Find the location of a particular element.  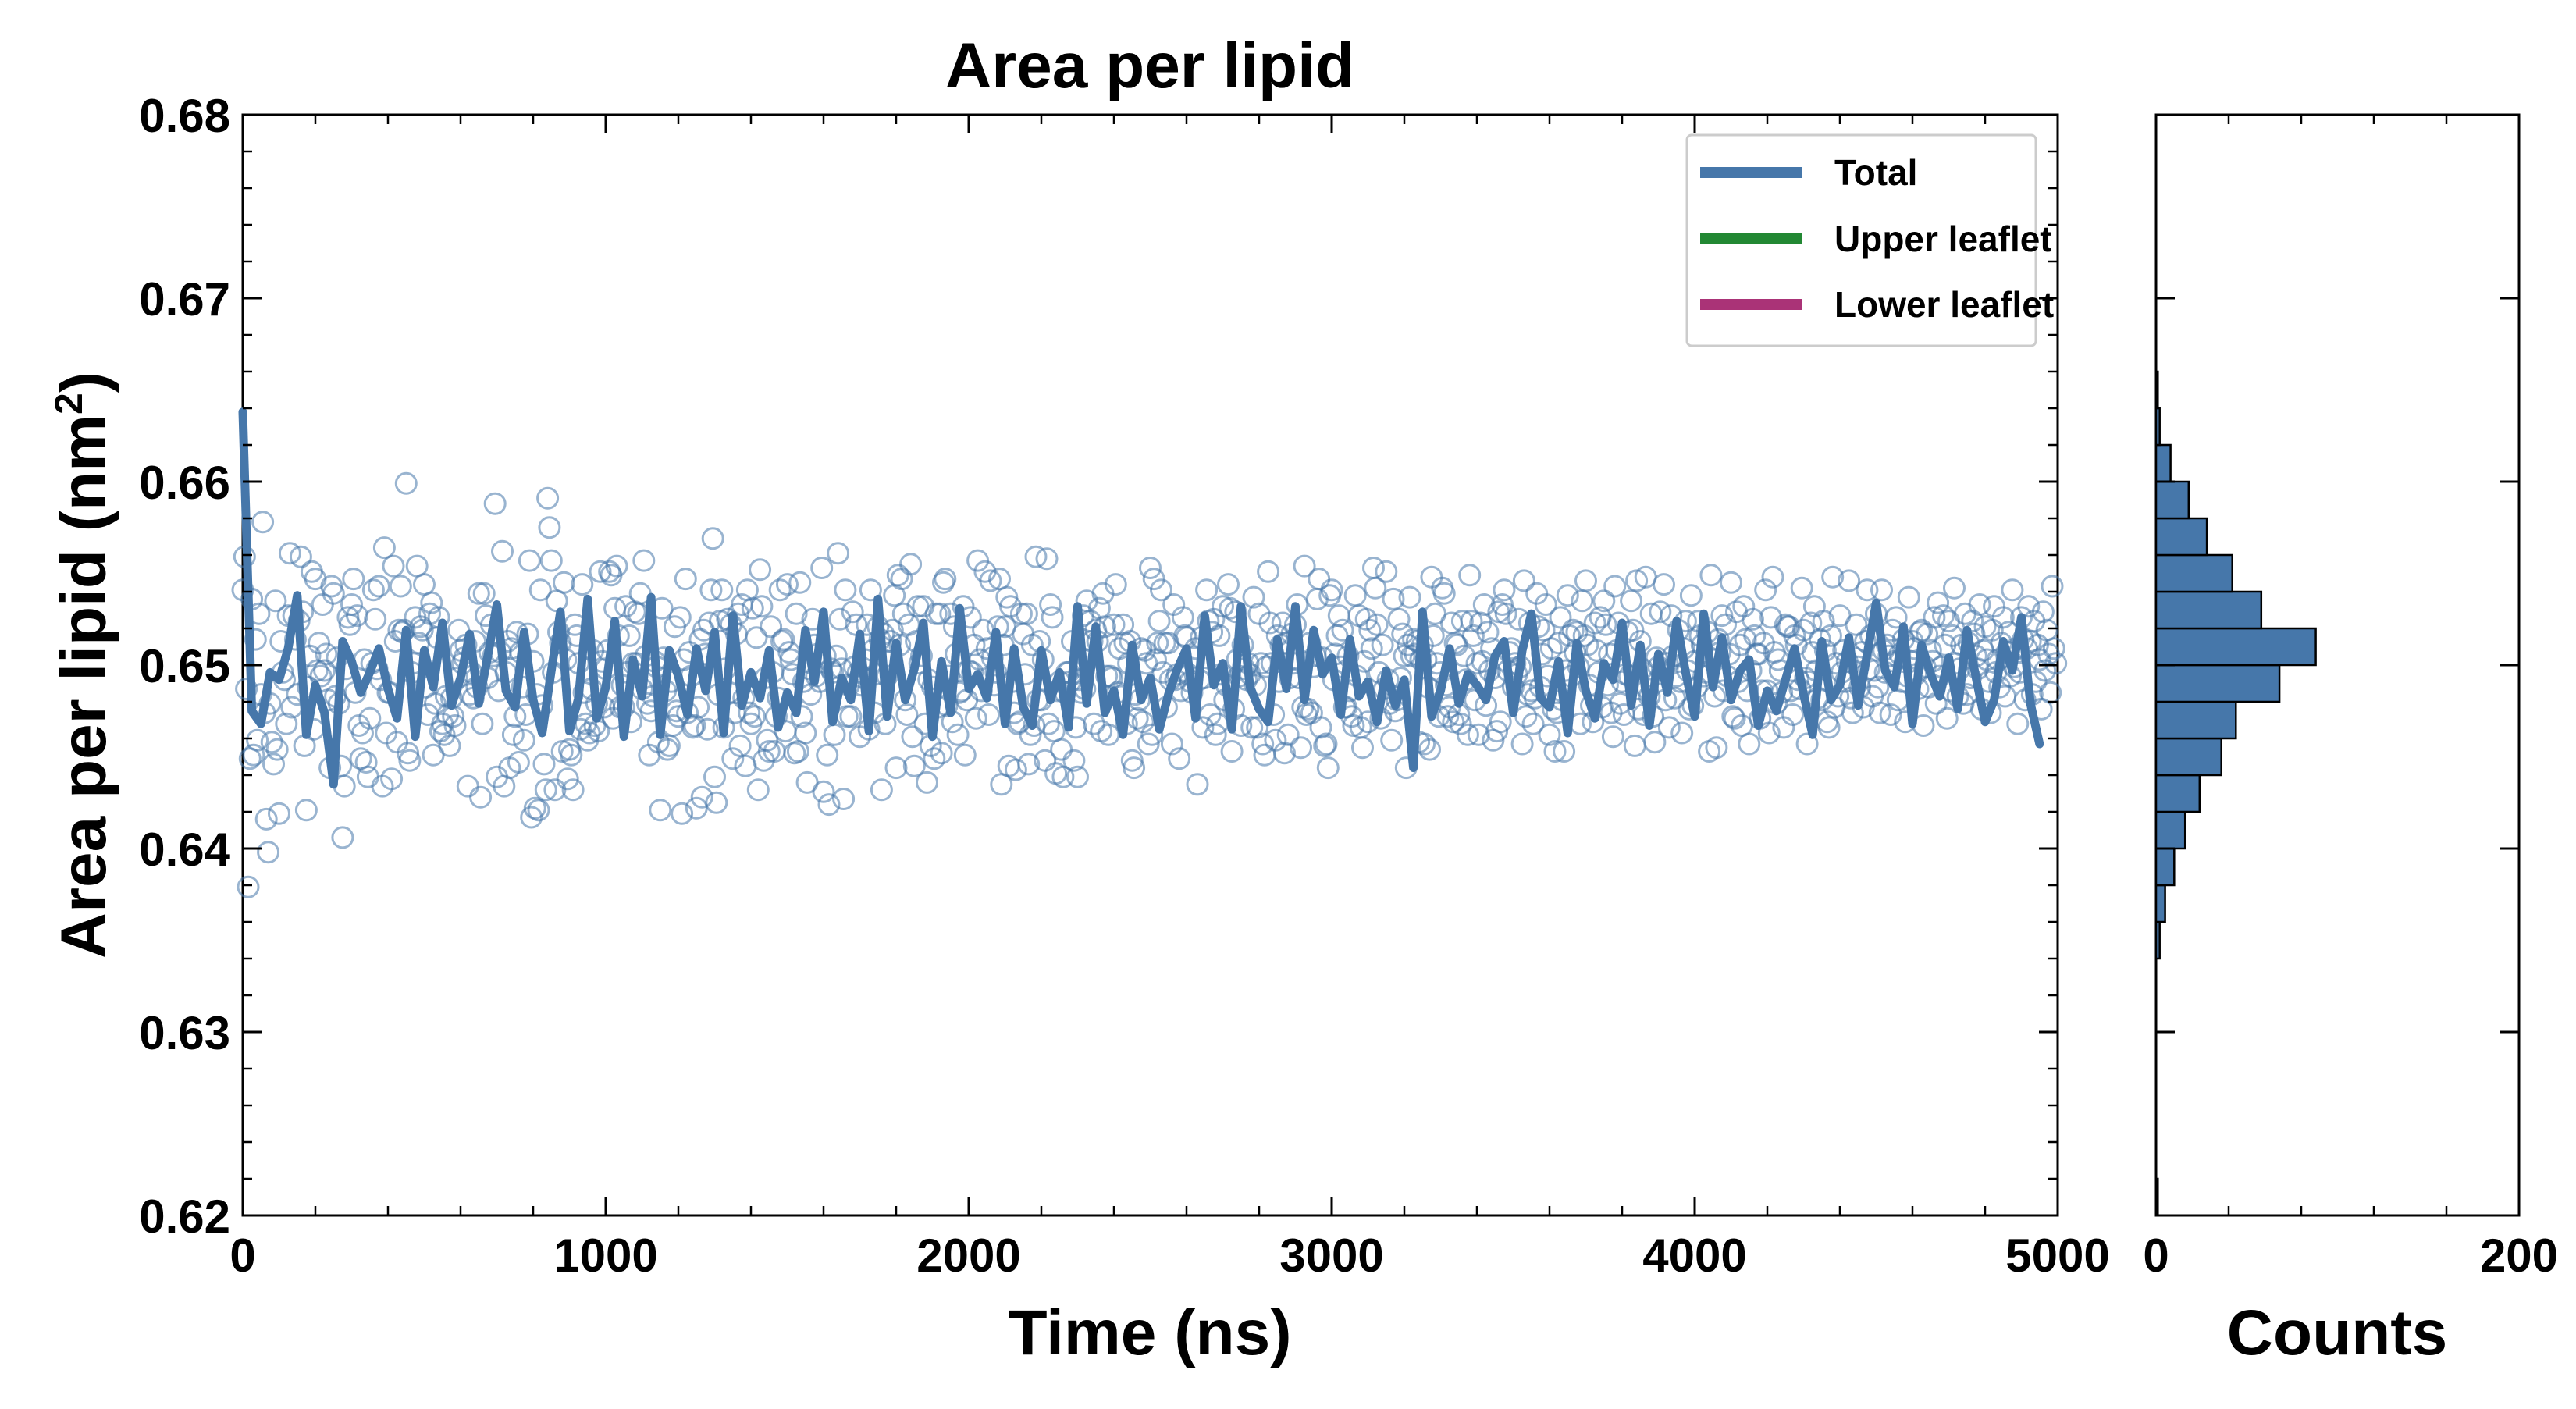

x-axis-title: Time (ns) is located at coordinates (1150, 1332).